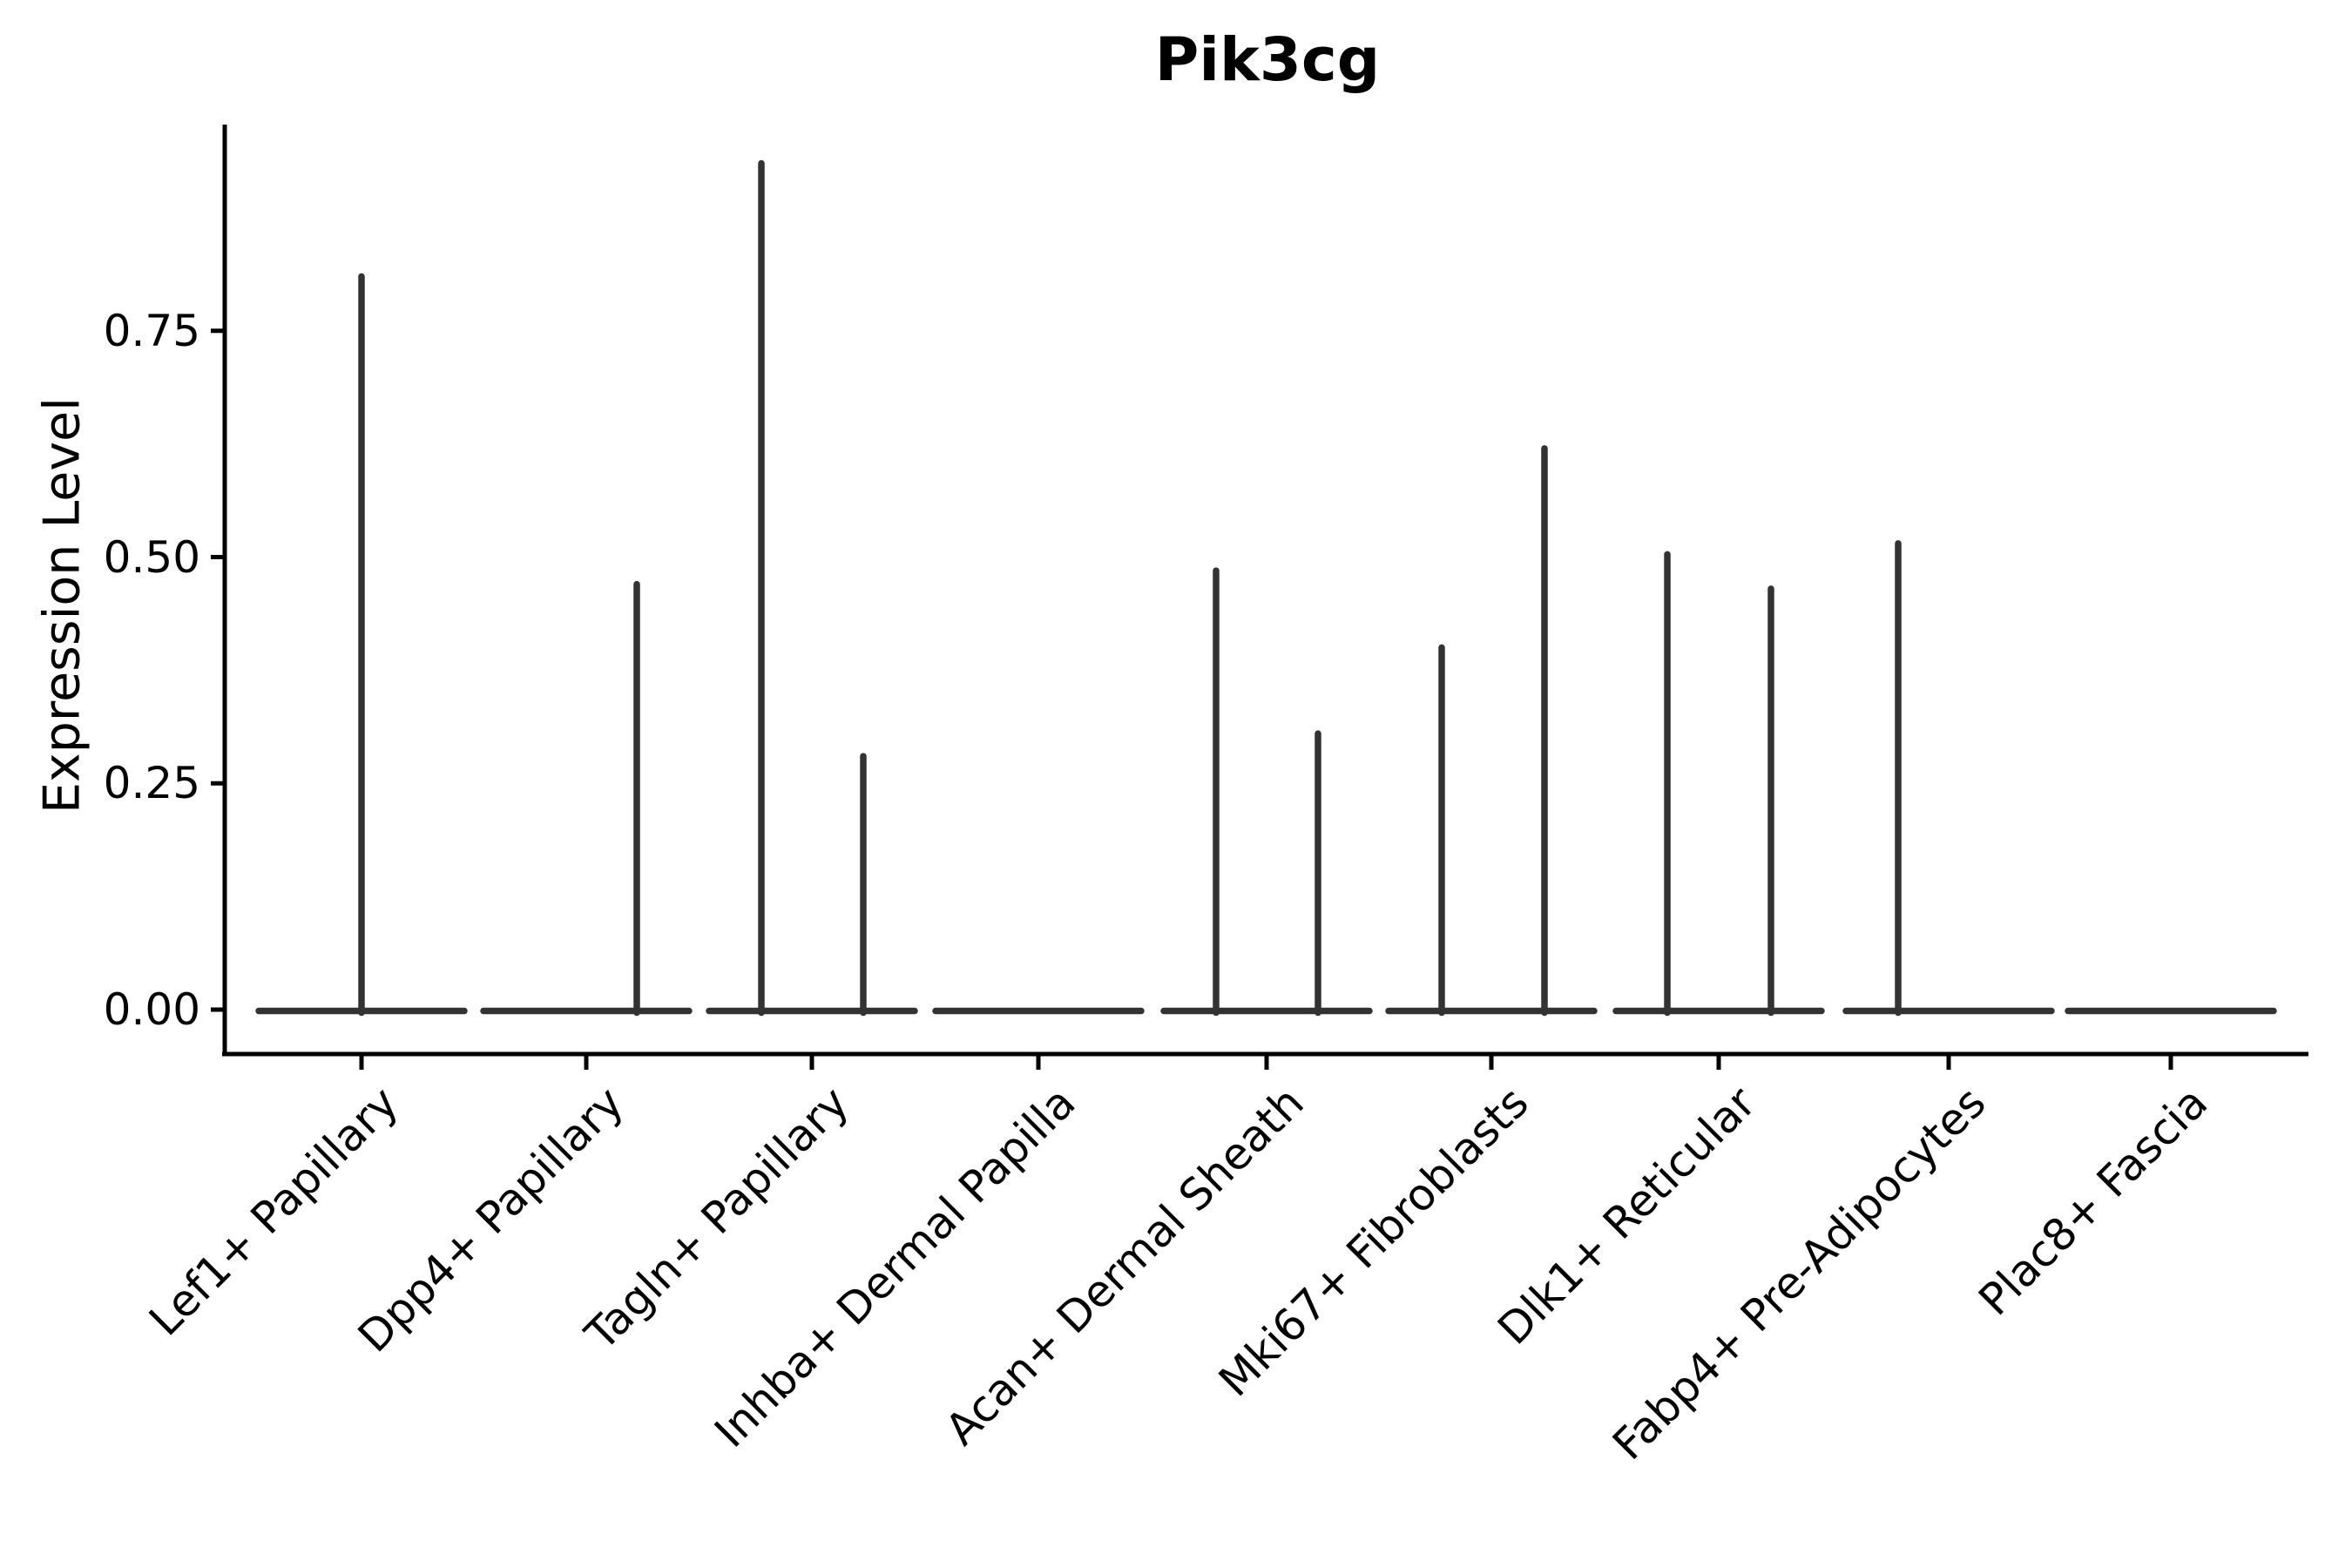 Image resolution: width=2352 pixels, height=1568 pixels. I want to click on chart-title: Pik3cg, so click(1267, 60).